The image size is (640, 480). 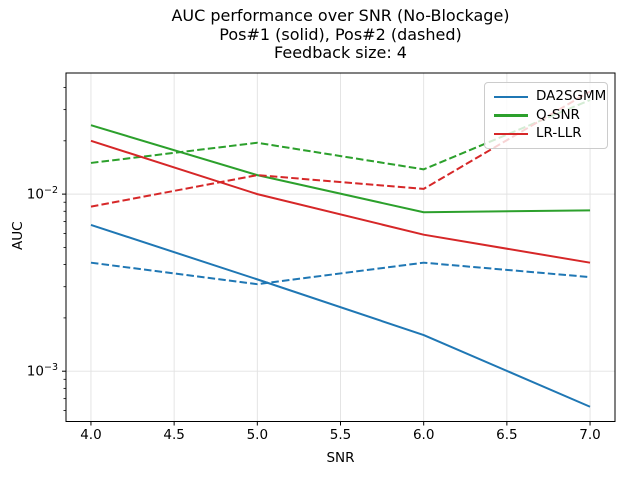 I want to click on x-axis-label: SNR, so click(x=340, y=458).